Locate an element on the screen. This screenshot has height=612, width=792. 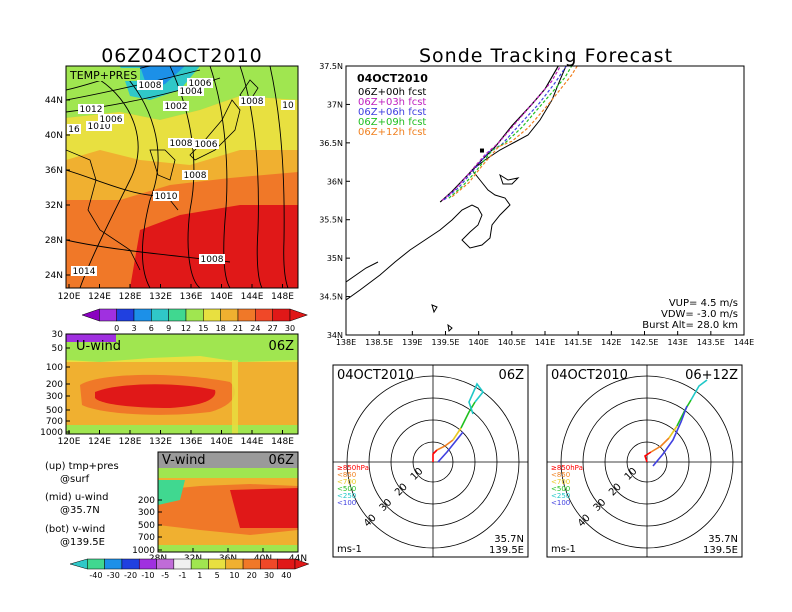
colorbar-label: 20 is located at coordinates (252, 575).